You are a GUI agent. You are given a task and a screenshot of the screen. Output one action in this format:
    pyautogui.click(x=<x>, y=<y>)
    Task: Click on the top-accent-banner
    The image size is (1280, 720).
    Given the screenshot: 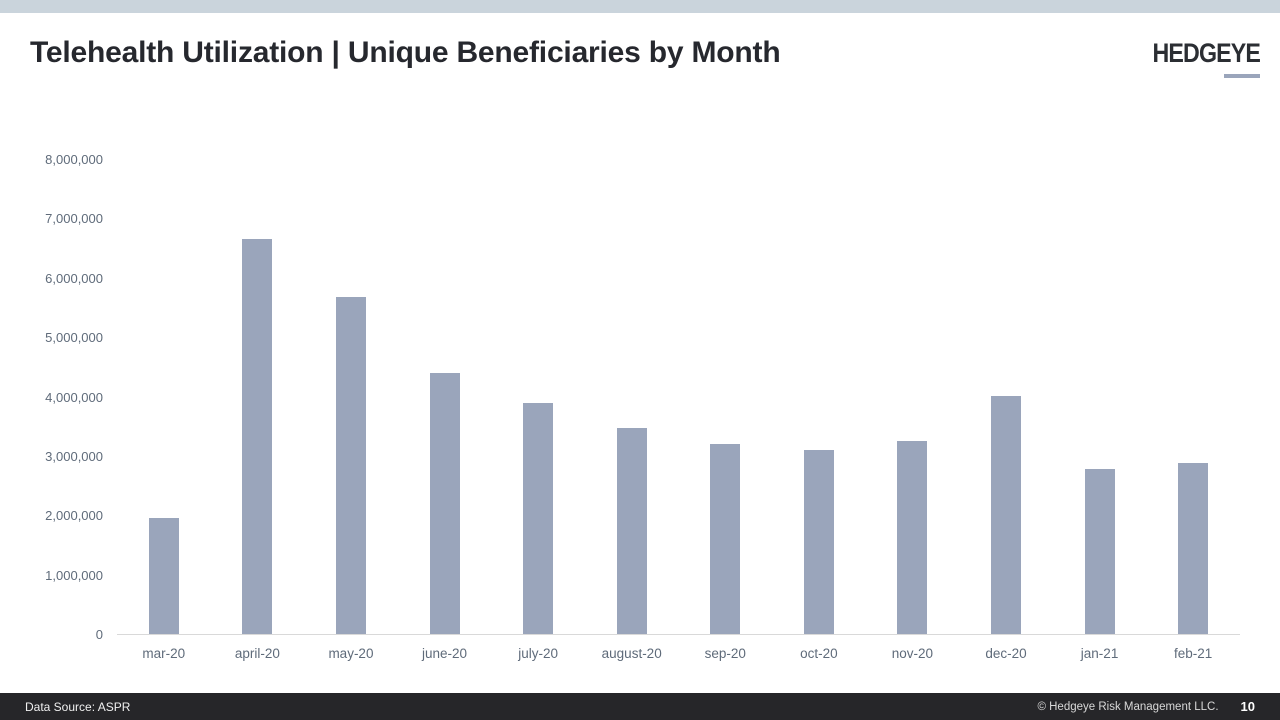 What is the action you would take?
    pyautogui.click(x=640, y=6)
    